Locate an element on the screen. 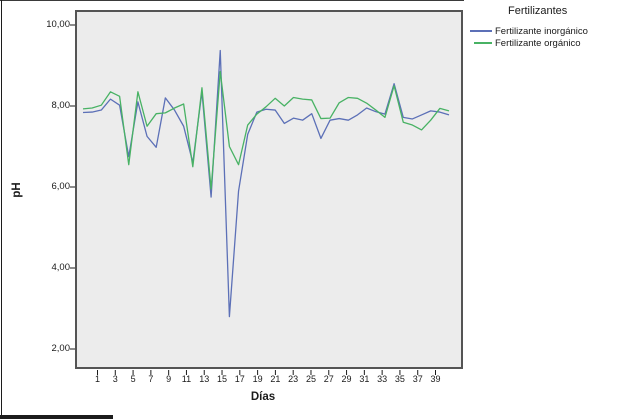 Image resolution: width=626 pixels, height=419 pixels. x-tick-label: 29 is located at coordinates (346, 379).